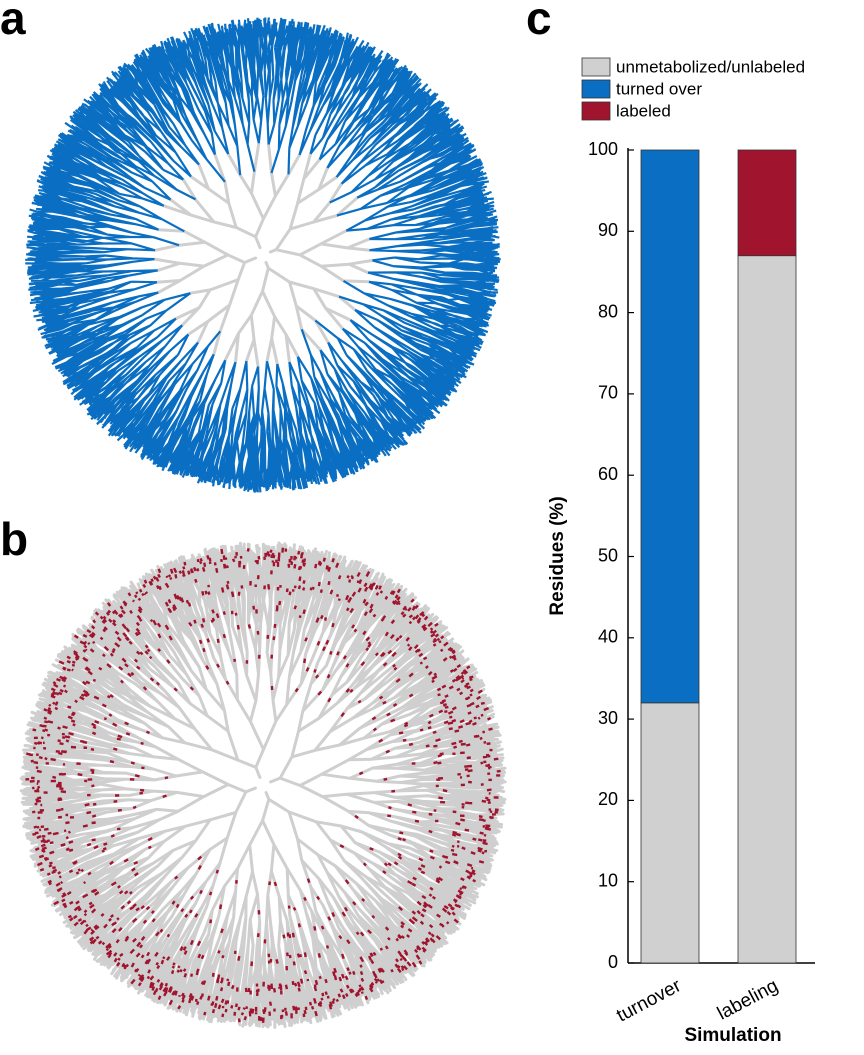 The width and height of the screenshot is (864, 1055). What do you see at coordinates (710, 66) in the screenshot?
I see `legend-label: unmetabolized/unlabeled` at bounding box center [710, 66].